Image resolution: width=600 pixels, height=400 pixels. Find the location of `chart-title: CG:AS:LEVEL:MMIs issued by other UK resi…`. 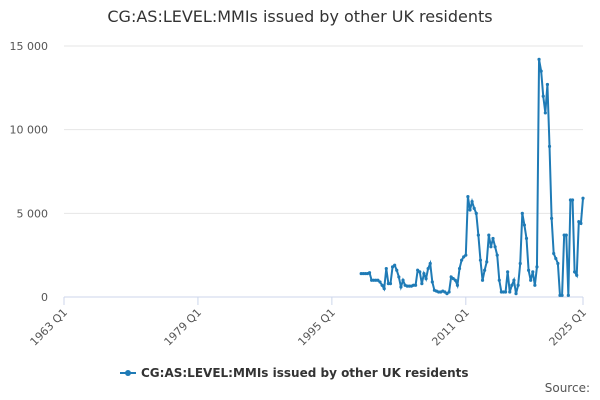

chart-title: CG:AS:LEVEL:MMIs issued by other UK resi… is located at coordinates (299, 16).